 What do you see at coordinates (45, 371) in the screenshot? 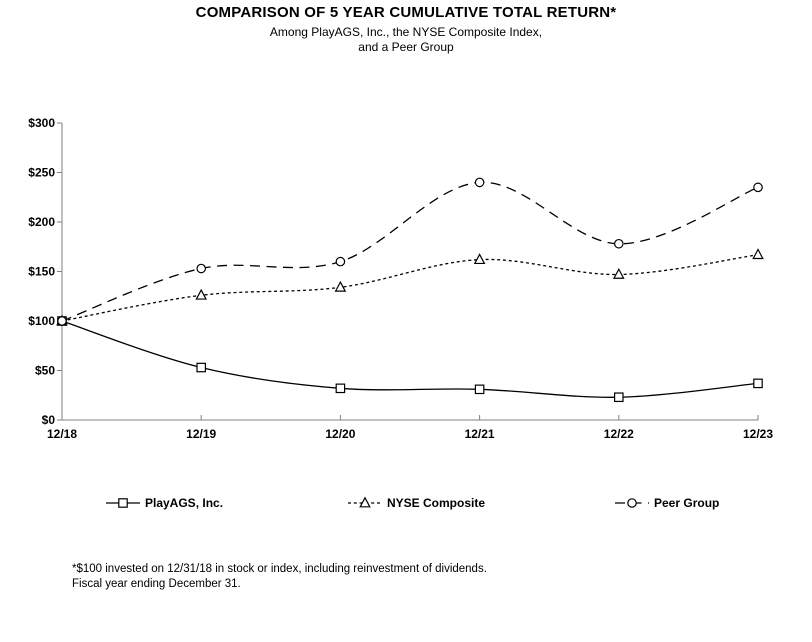
I see `y-axis-tick-label: $50` at bounding box center [45, 371].